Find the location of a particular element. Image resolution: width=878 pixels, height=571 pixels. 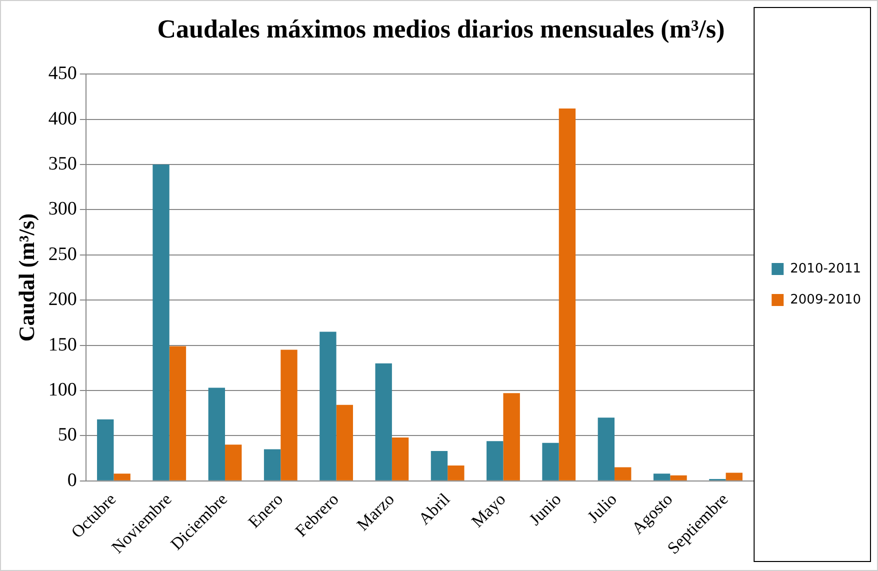

y-tick-label: 350 is located at coordinates (62, 164).